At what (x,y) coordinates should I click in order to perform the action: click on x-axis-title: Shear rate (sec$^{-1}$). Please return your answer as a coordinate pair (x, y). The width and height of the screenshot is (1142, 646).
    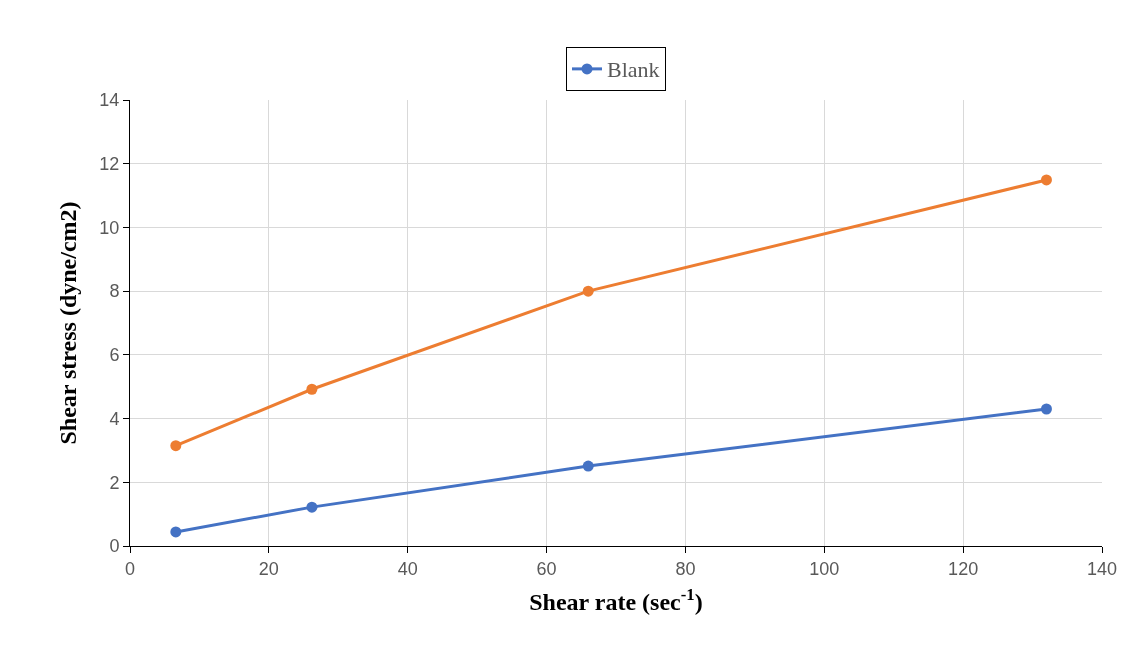
    Looking at the image, I should click on (616, 599).